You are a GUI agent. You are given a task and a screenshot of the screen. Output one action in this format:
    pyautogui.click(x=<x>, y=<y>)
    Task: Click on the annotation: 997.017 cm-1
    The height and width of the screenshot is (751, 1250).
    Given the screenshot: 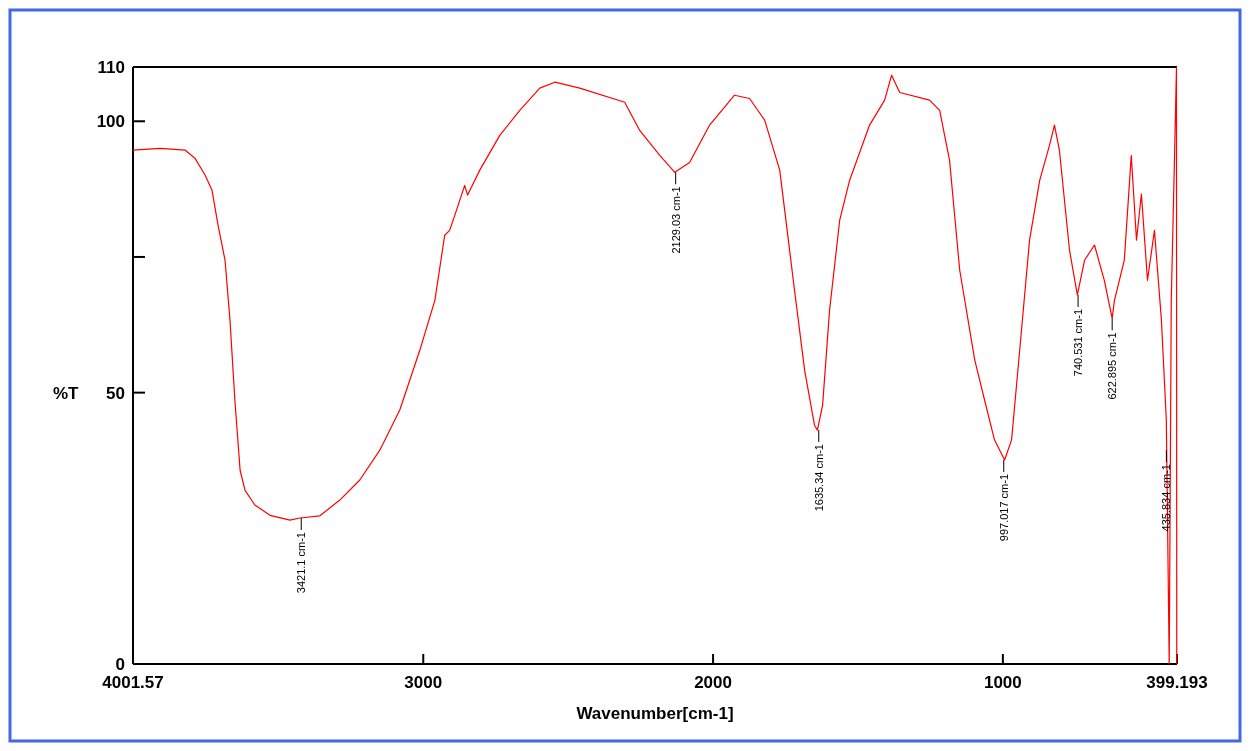 What is the action you would take?
    pyautogui.click(x=1003, y=507)
    